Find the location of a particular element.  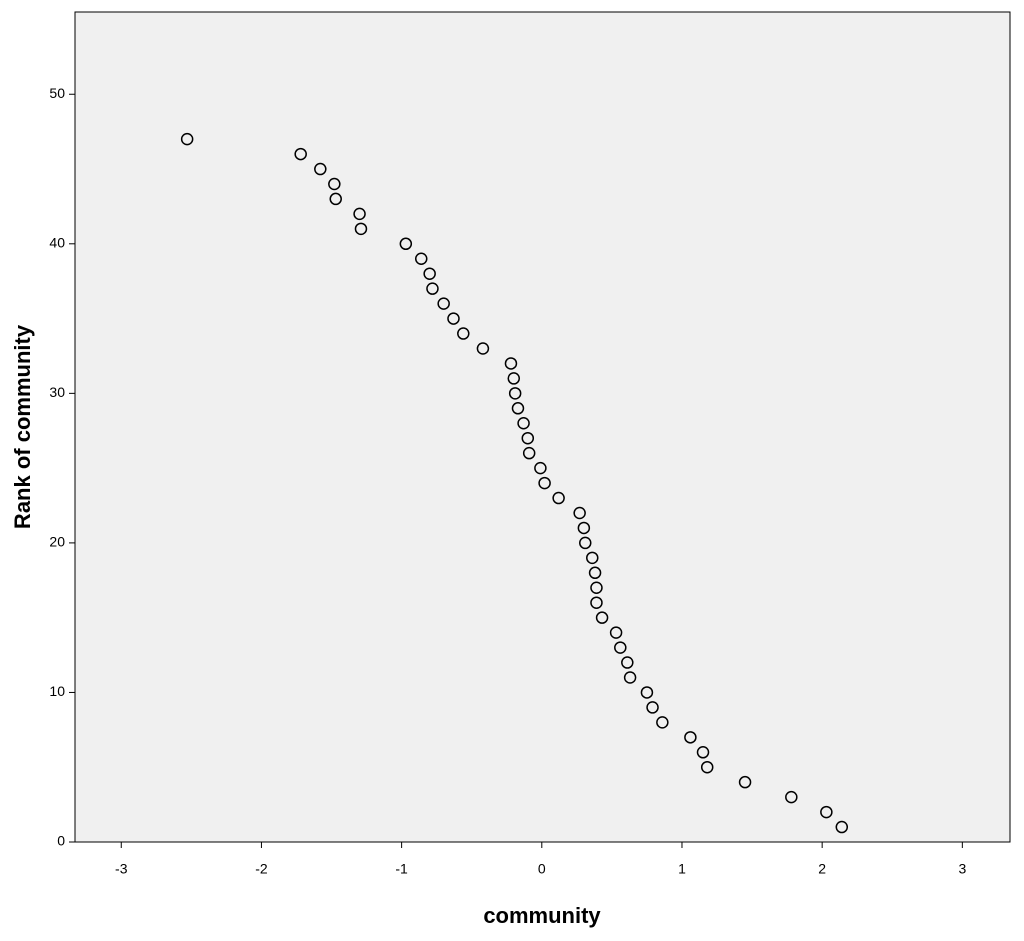

x-tick-label: -1 is located at coordinates (401, 869).